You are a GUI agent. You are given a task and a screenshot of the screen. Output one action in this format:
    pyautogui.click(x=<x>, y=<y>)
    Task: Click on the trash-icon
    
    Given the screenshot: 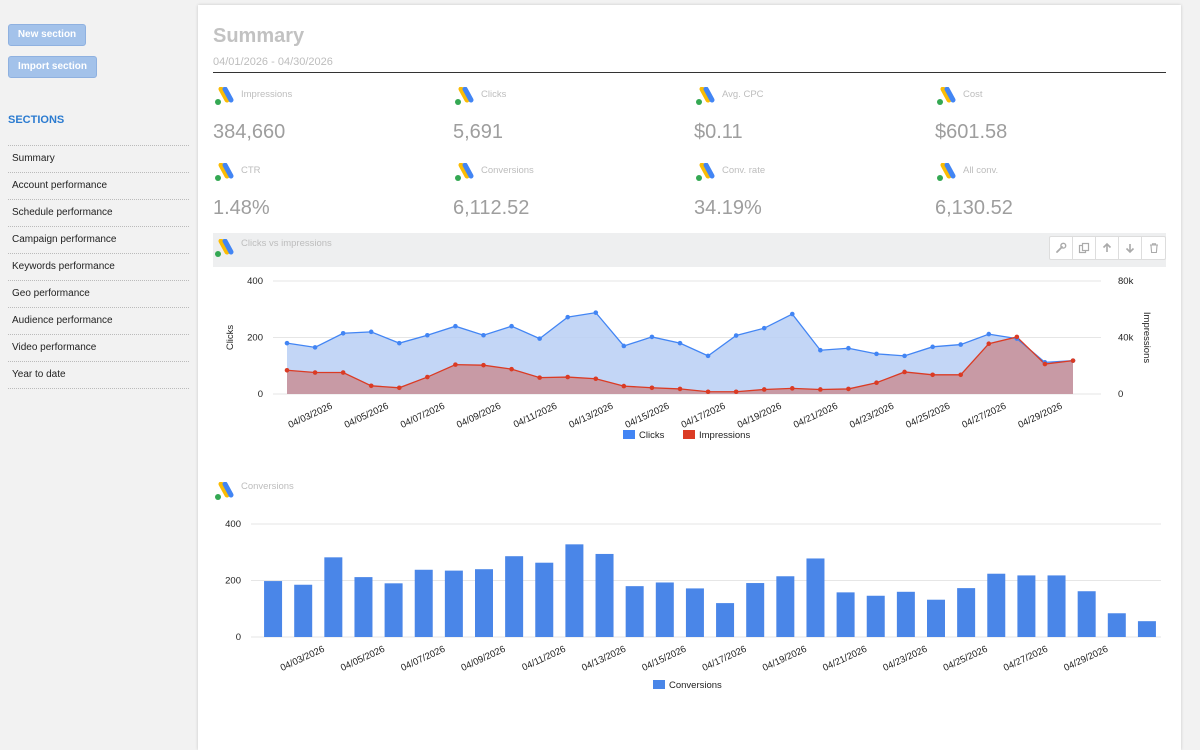 What is the action you would take?
    pyautogui.click(x=1153, y=248)
    